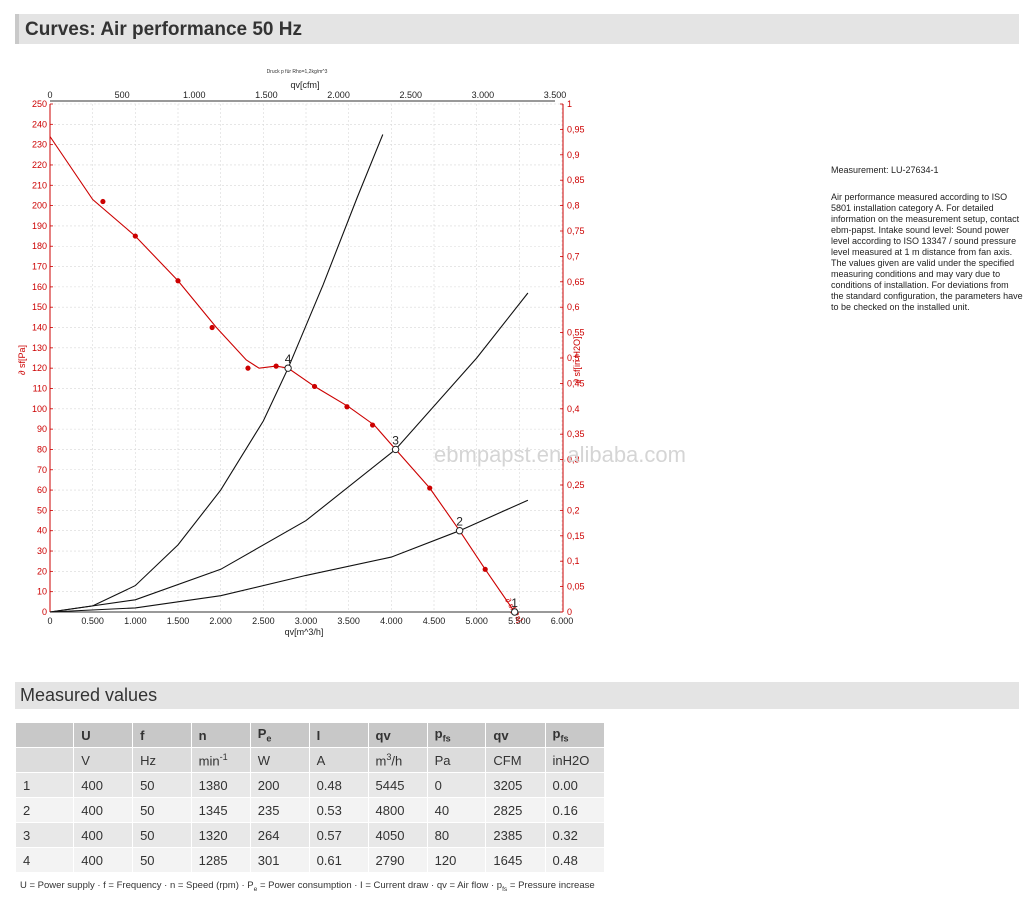 Image resolution: width=1034 pixels, height=908 pixels. I want to click on table-unit-cell: A, so click(338, 760).